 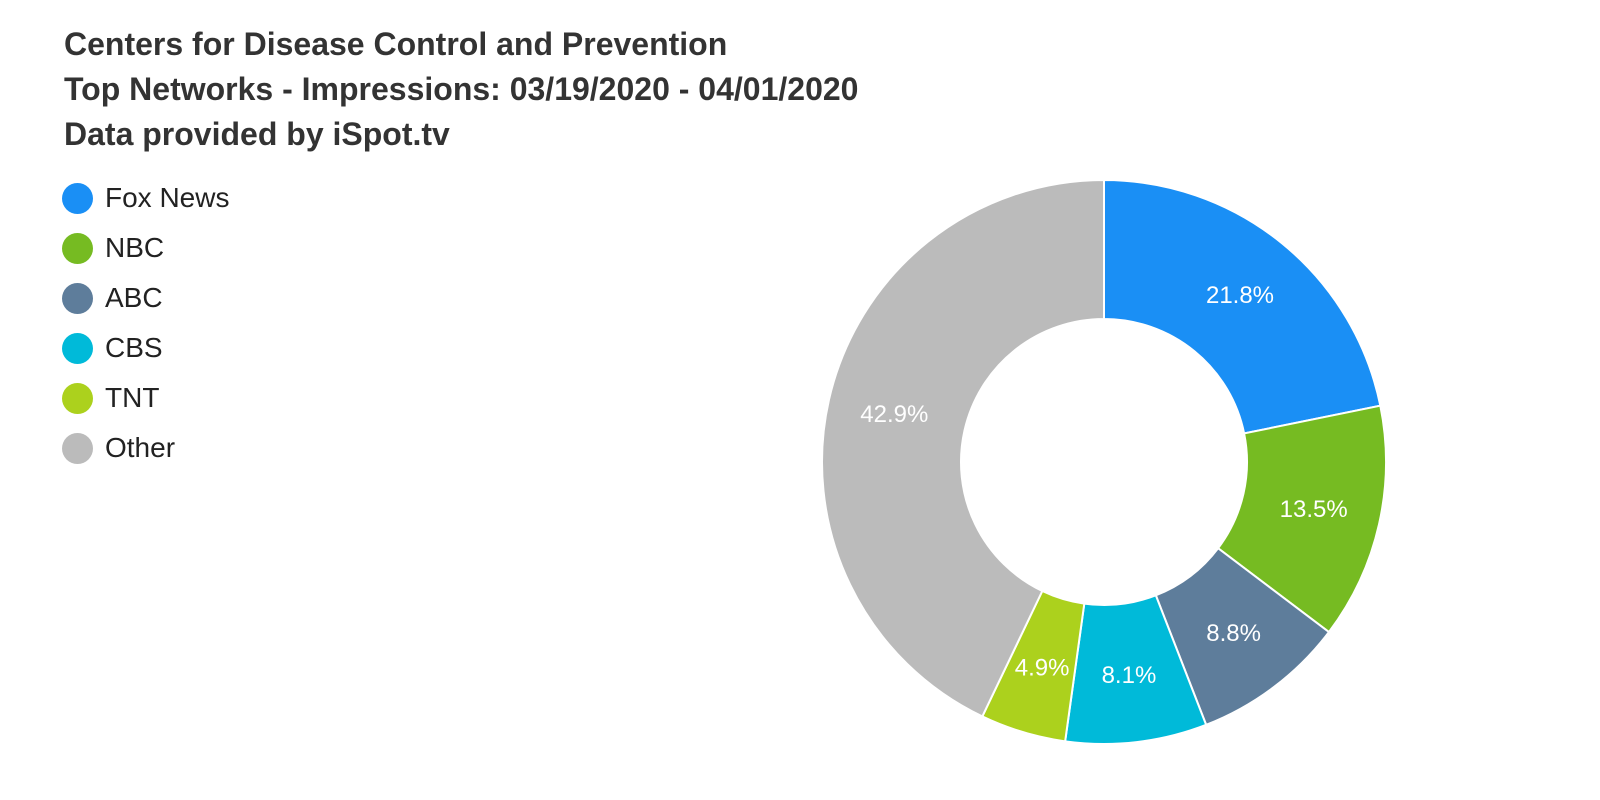 What do you see at coordinates (77, 398) in the screenshot?
I see `legend-swatch-tnt` at bounding box center [77, 398].